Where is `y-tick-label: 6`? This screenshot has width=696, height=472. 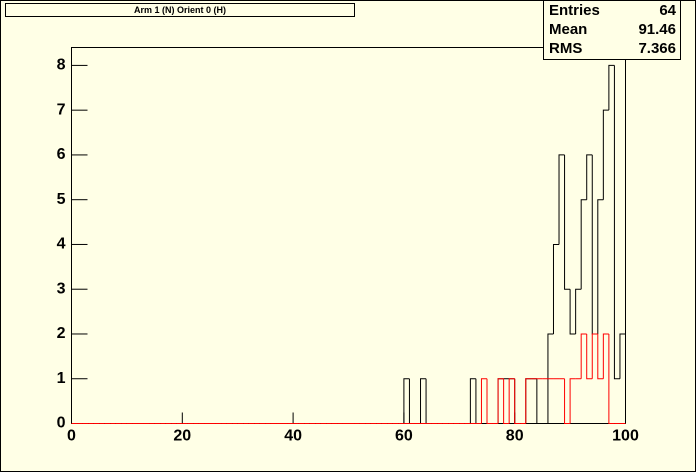
y-tick-label: 6 is located at coordinates (61, 154).